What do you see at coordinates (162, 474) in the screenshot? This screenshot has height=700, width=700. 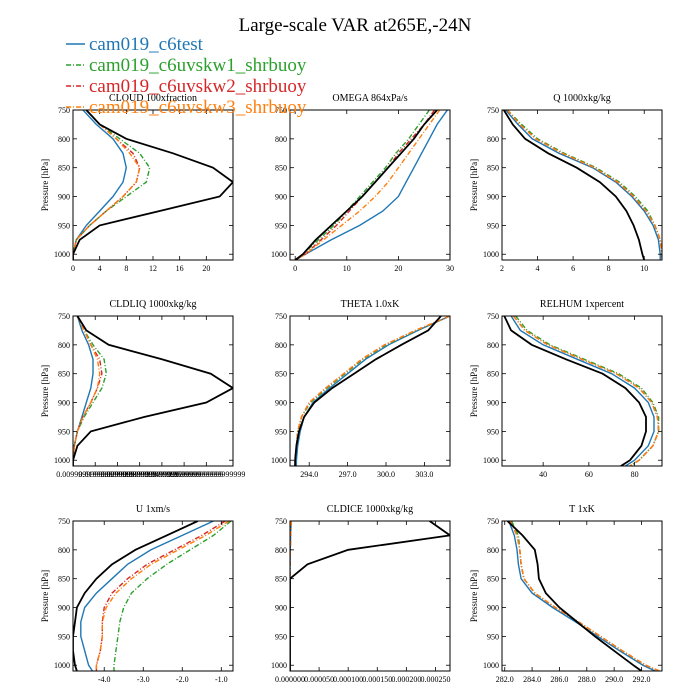 I see `x-tick-label: 0.039999999999999999` at bounding box center [162, 474].